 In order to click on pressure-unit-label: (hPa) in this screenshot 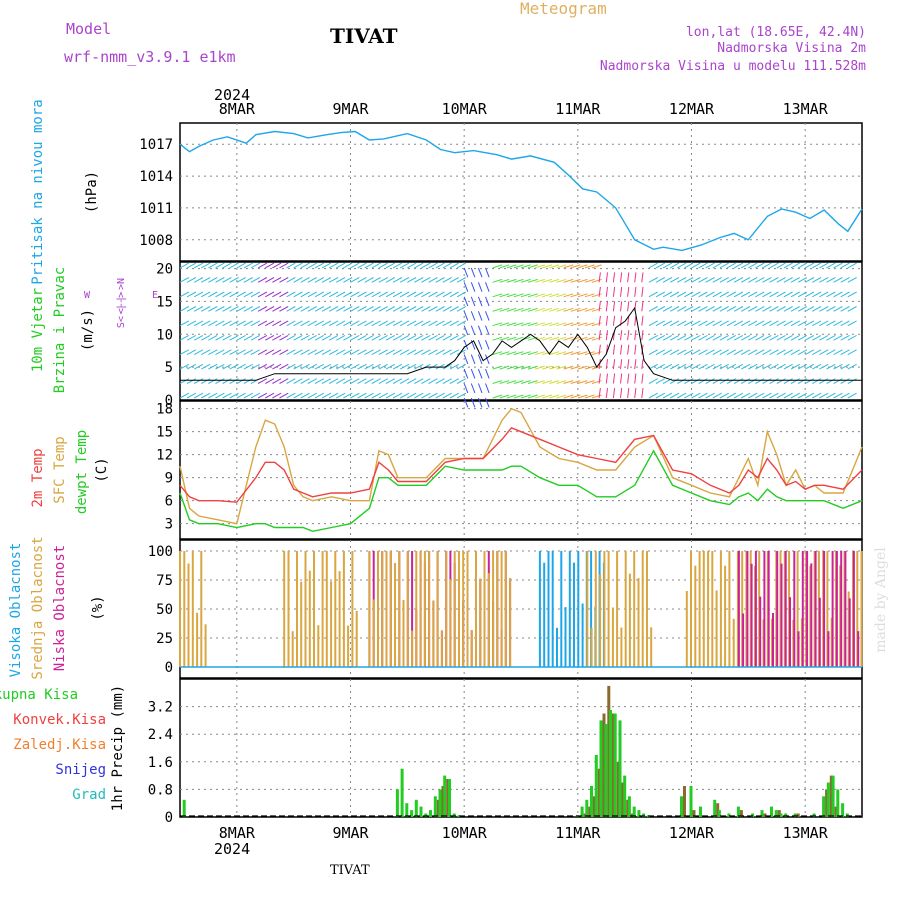, I will do `click(92, 192)`.